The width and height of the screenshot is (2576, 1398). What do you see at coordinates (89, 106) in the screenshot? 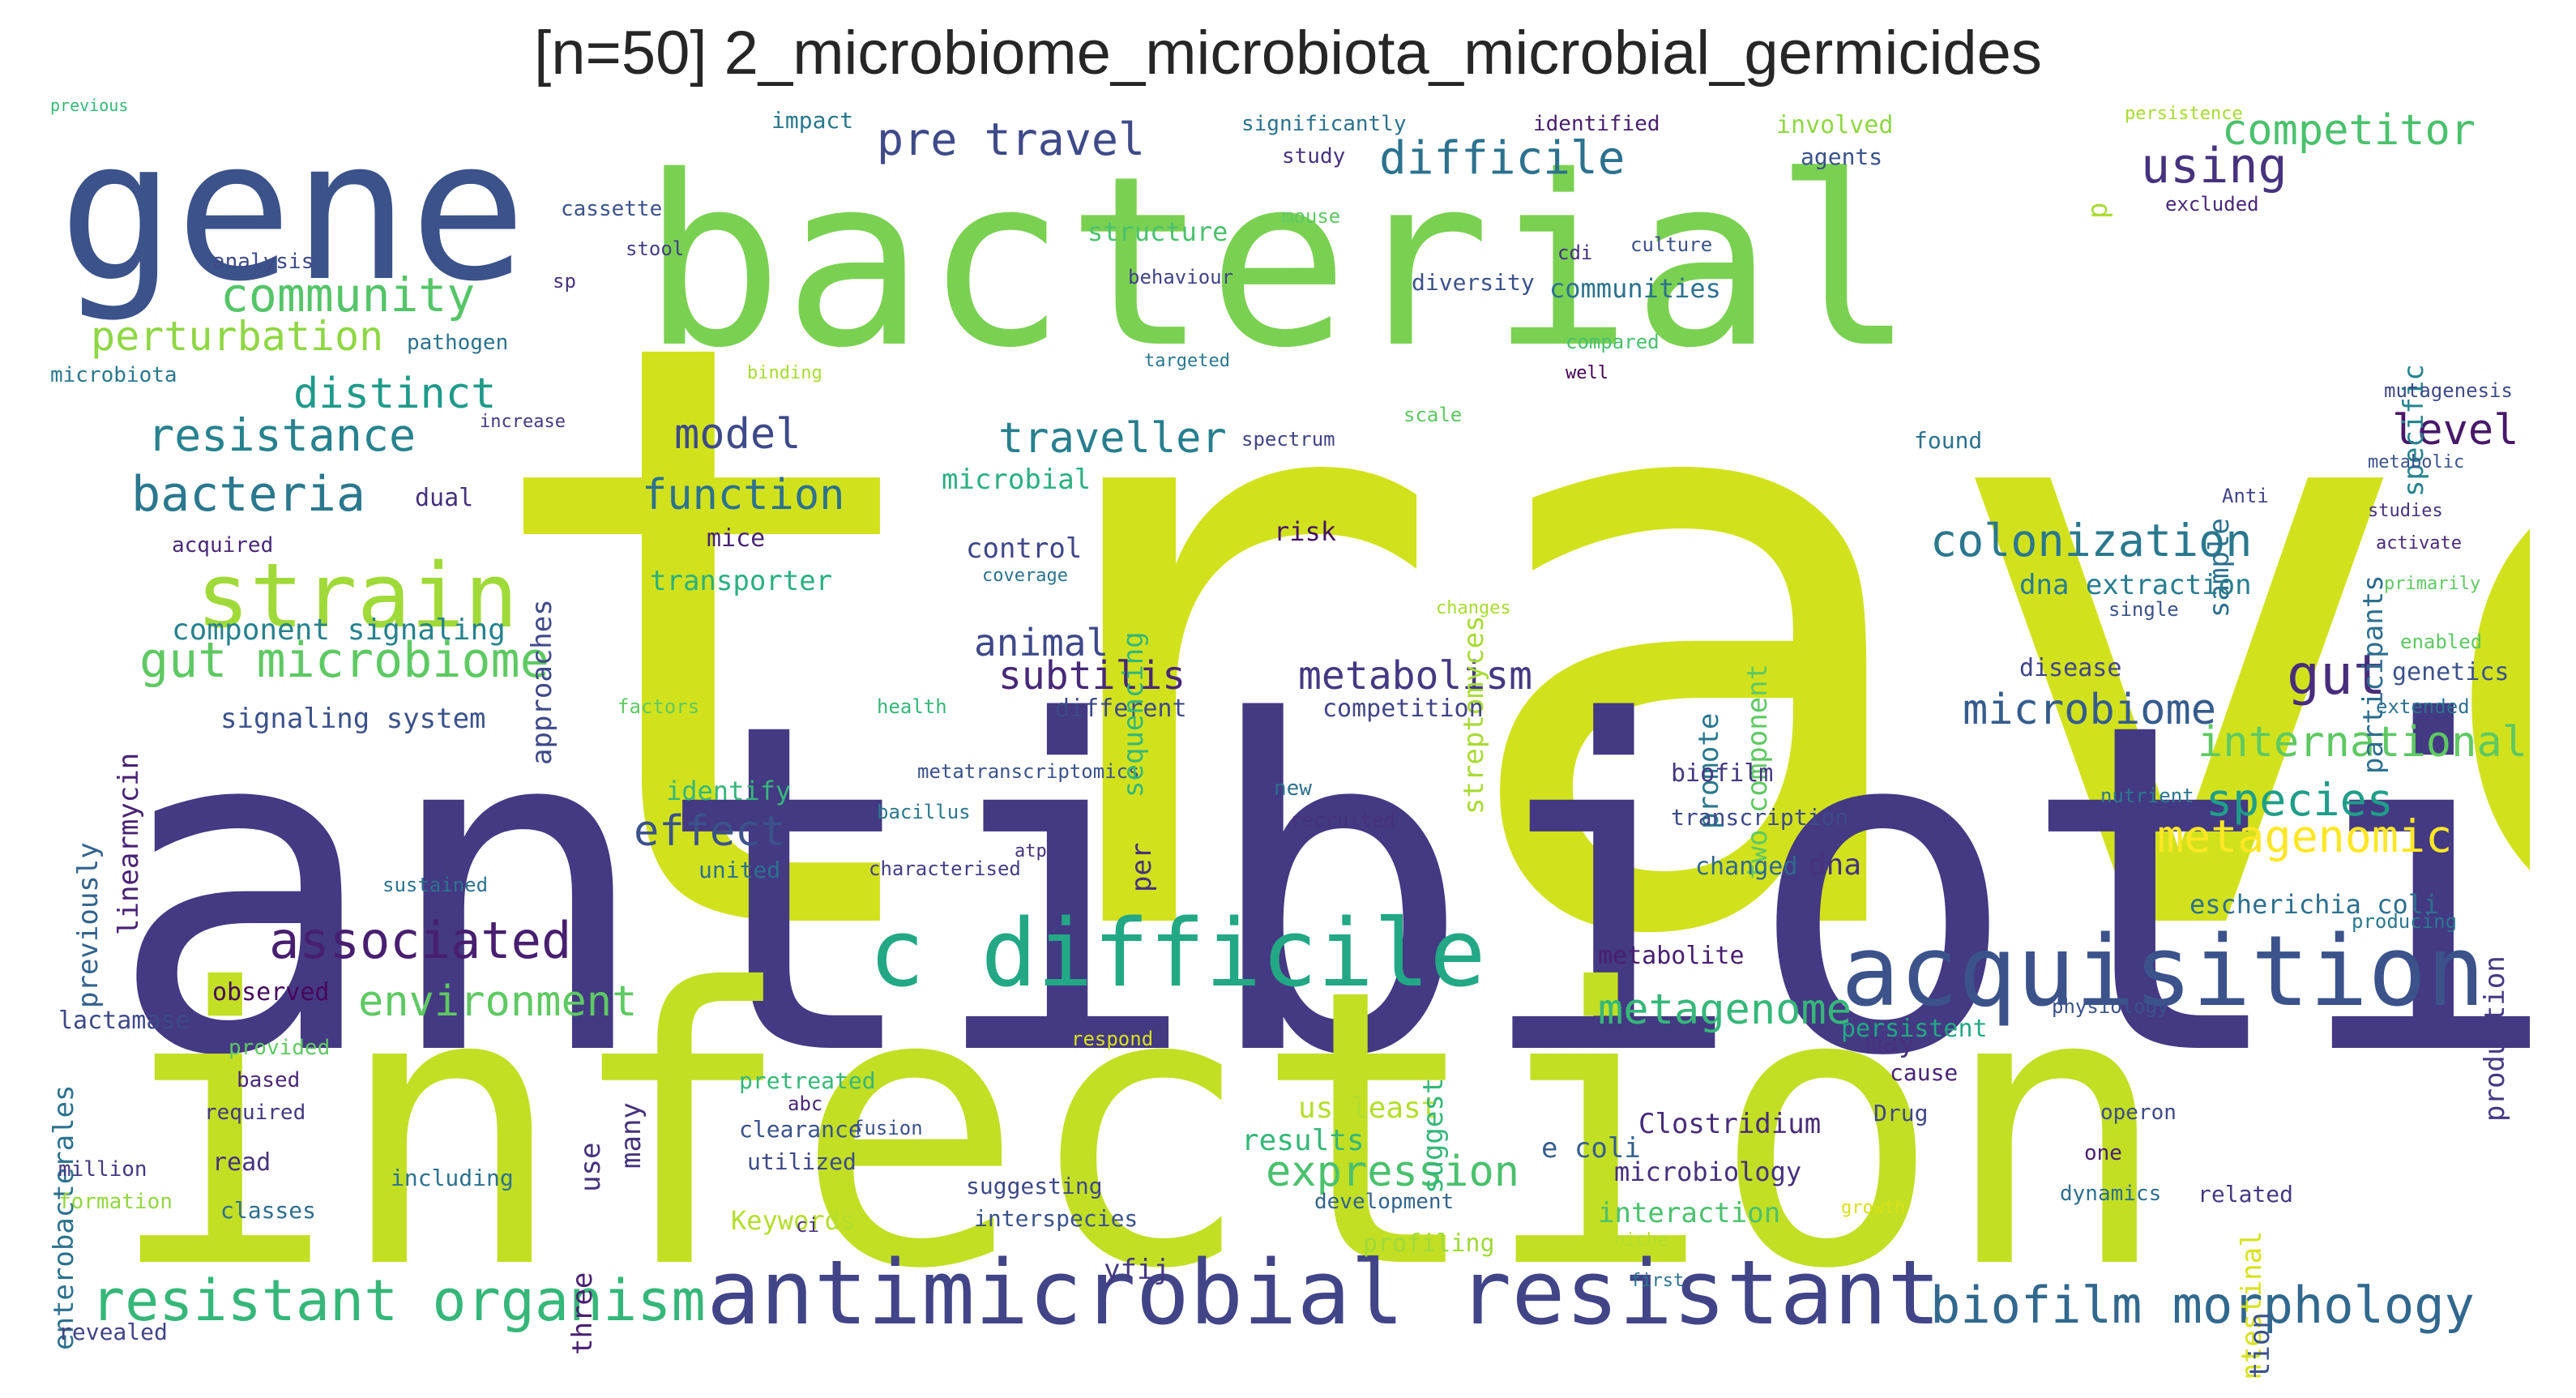
I see `word-previous: previous` at bounding box center [89, 106].